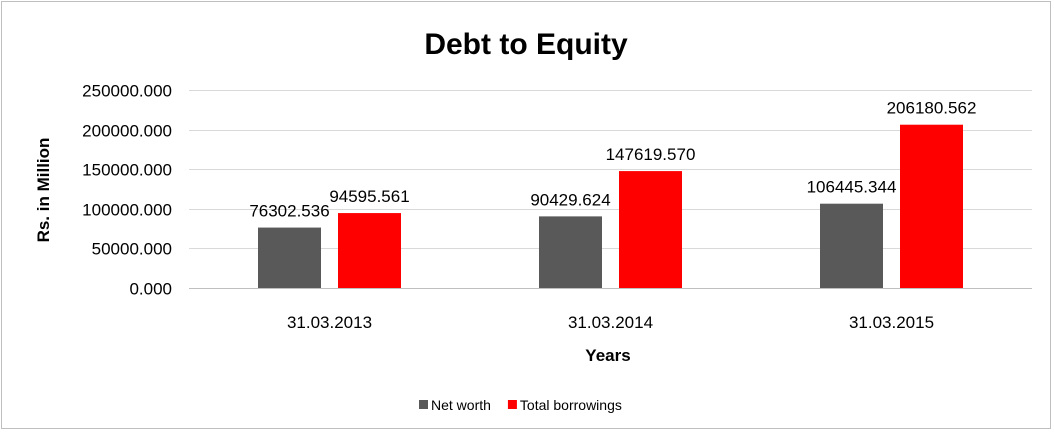  Describe the element at coordinates (932, 108) in the screenshot. I see `data-label: 206180.562` at that location.